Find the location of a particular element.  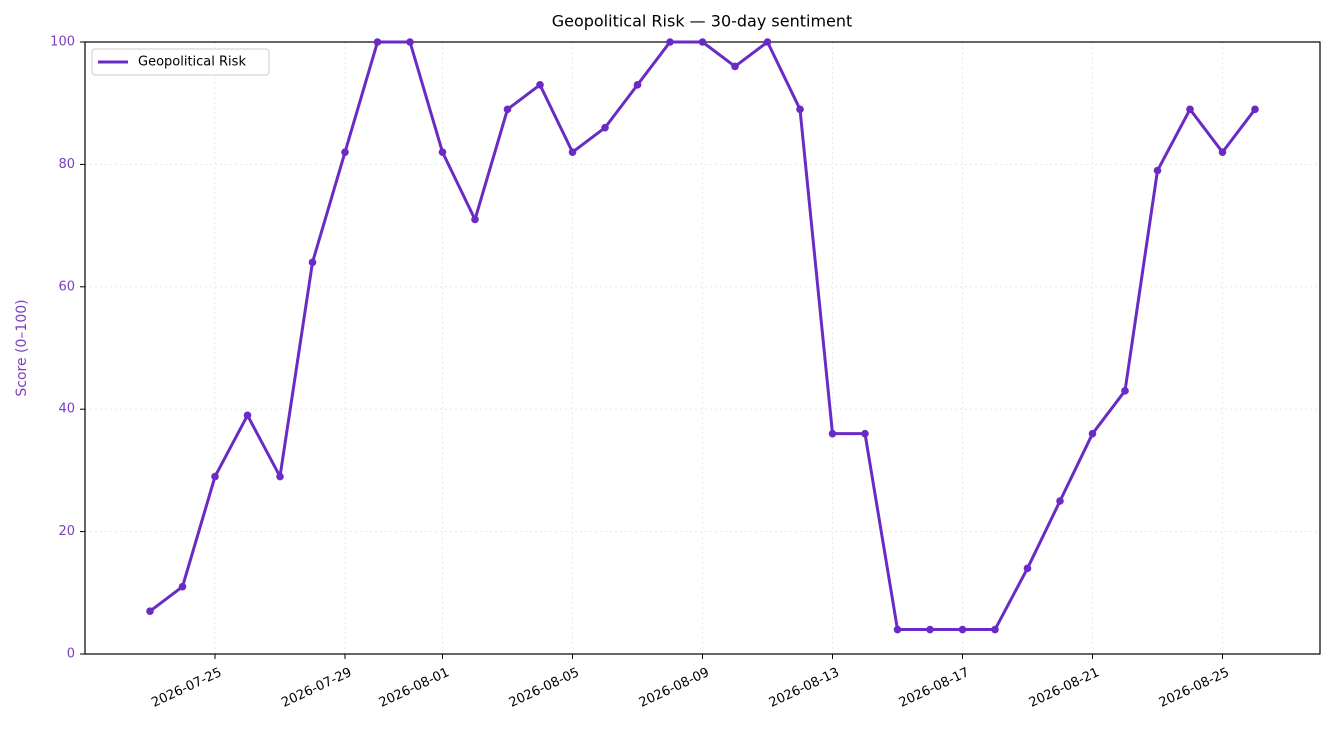

y-tick-label: 0 is located at coordinates (71, 654).